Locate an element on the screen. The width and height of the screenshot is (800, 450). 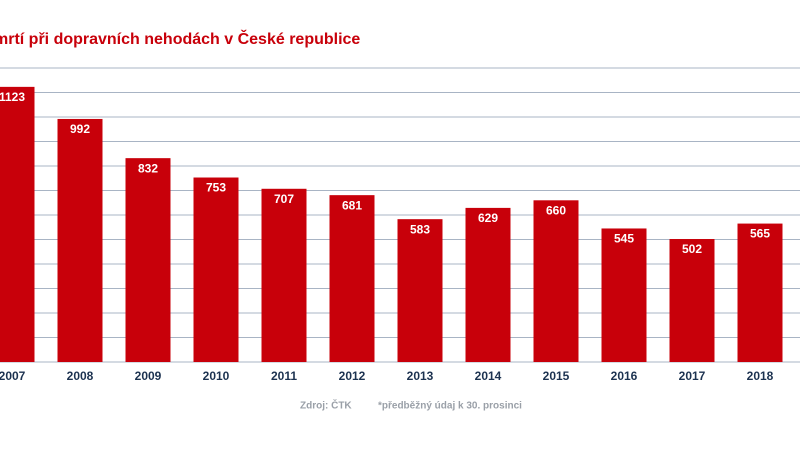
value-label: 629 is located at coordinates (488, 218).